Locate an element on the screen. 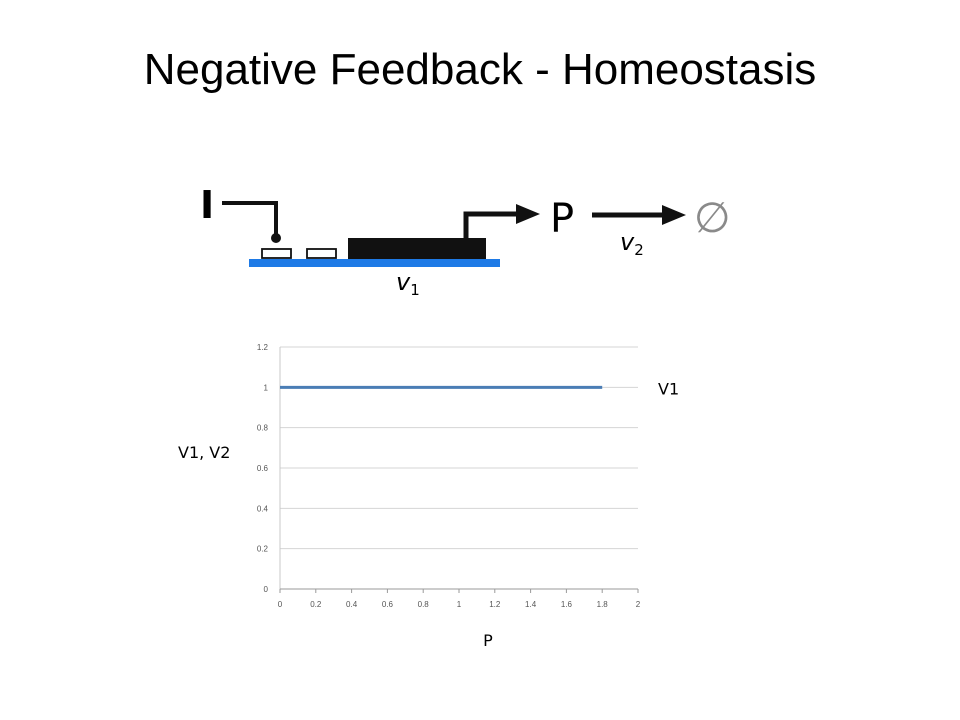 The image size is (960, 720). x-tick-label: 0.4 is located at coordinates (352, 604).